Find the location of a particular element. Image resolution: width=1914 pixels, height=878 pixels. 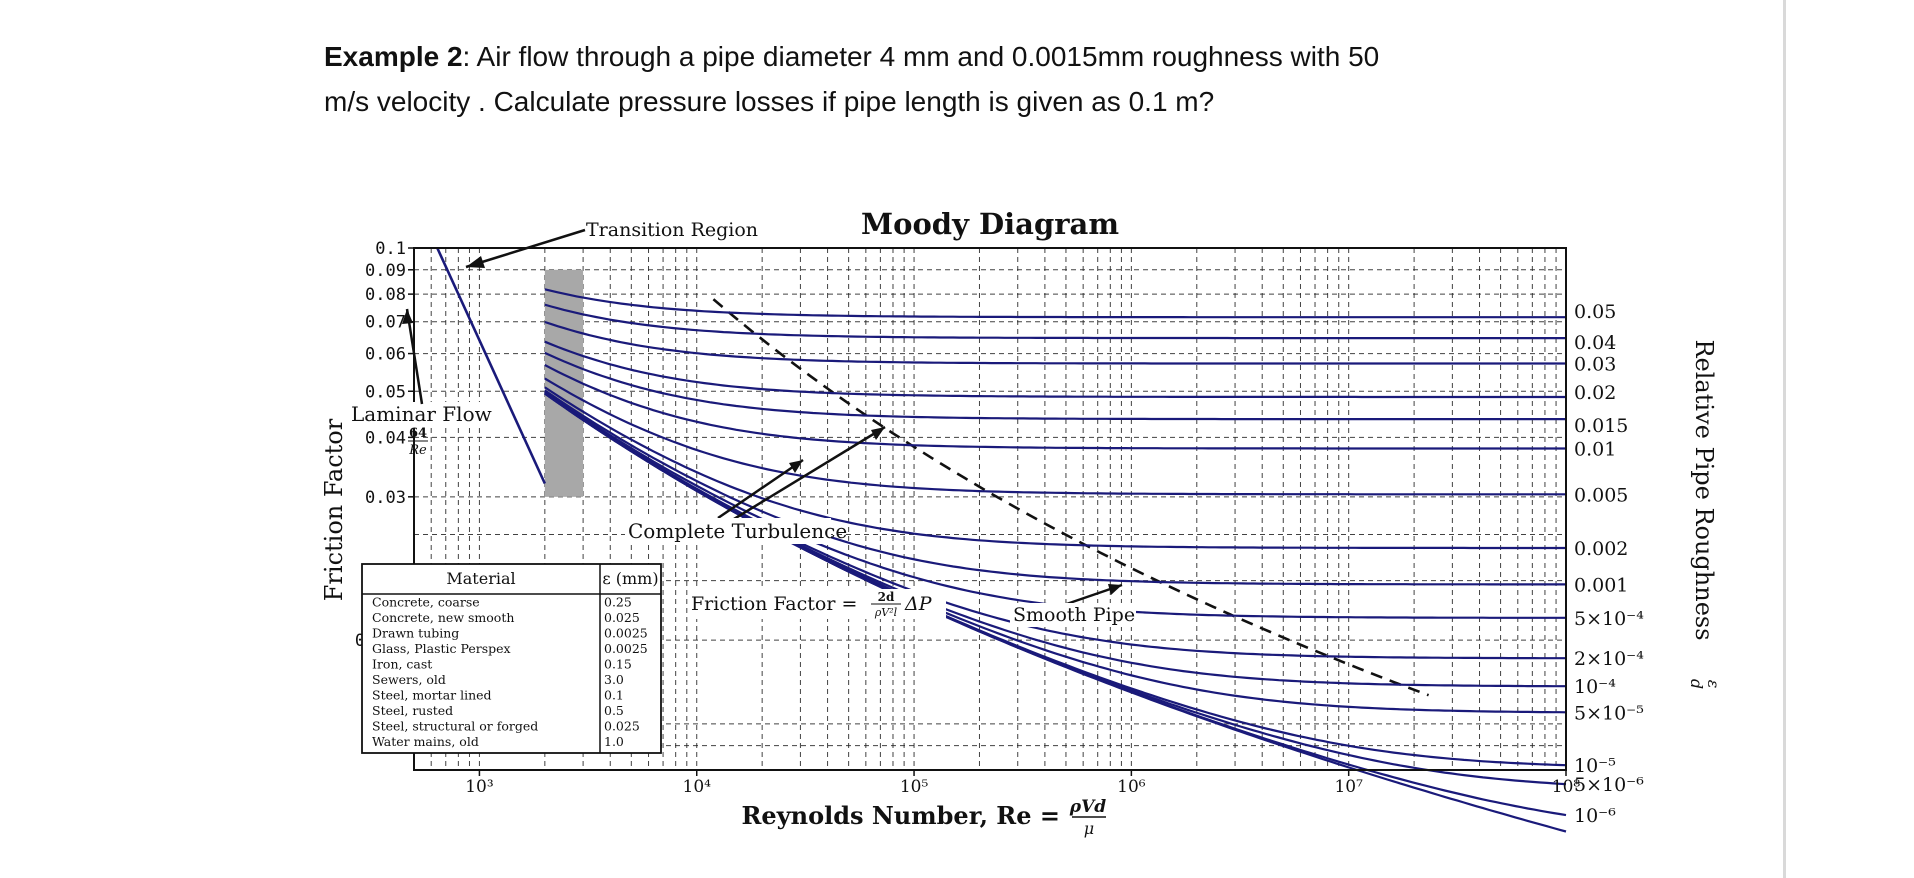

table-cell-epsilon: 0.1 is located at coordinates (614, 695).